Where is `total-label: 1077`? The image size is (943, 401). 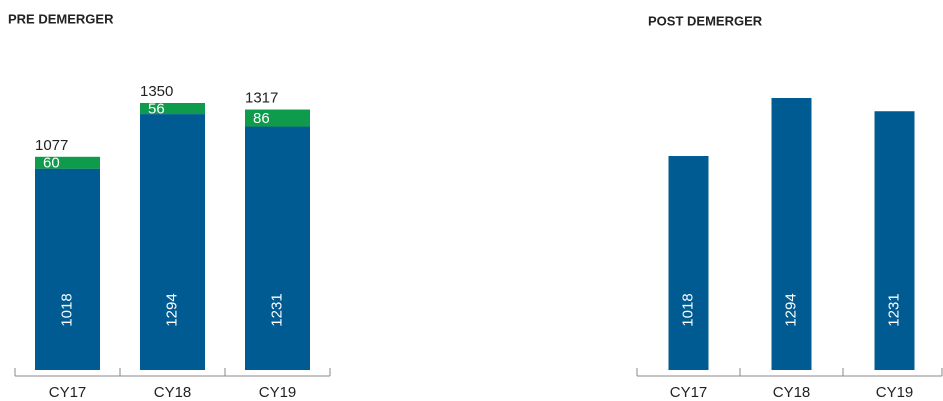
total-label: 1077 is located at coordinates (51, 145).